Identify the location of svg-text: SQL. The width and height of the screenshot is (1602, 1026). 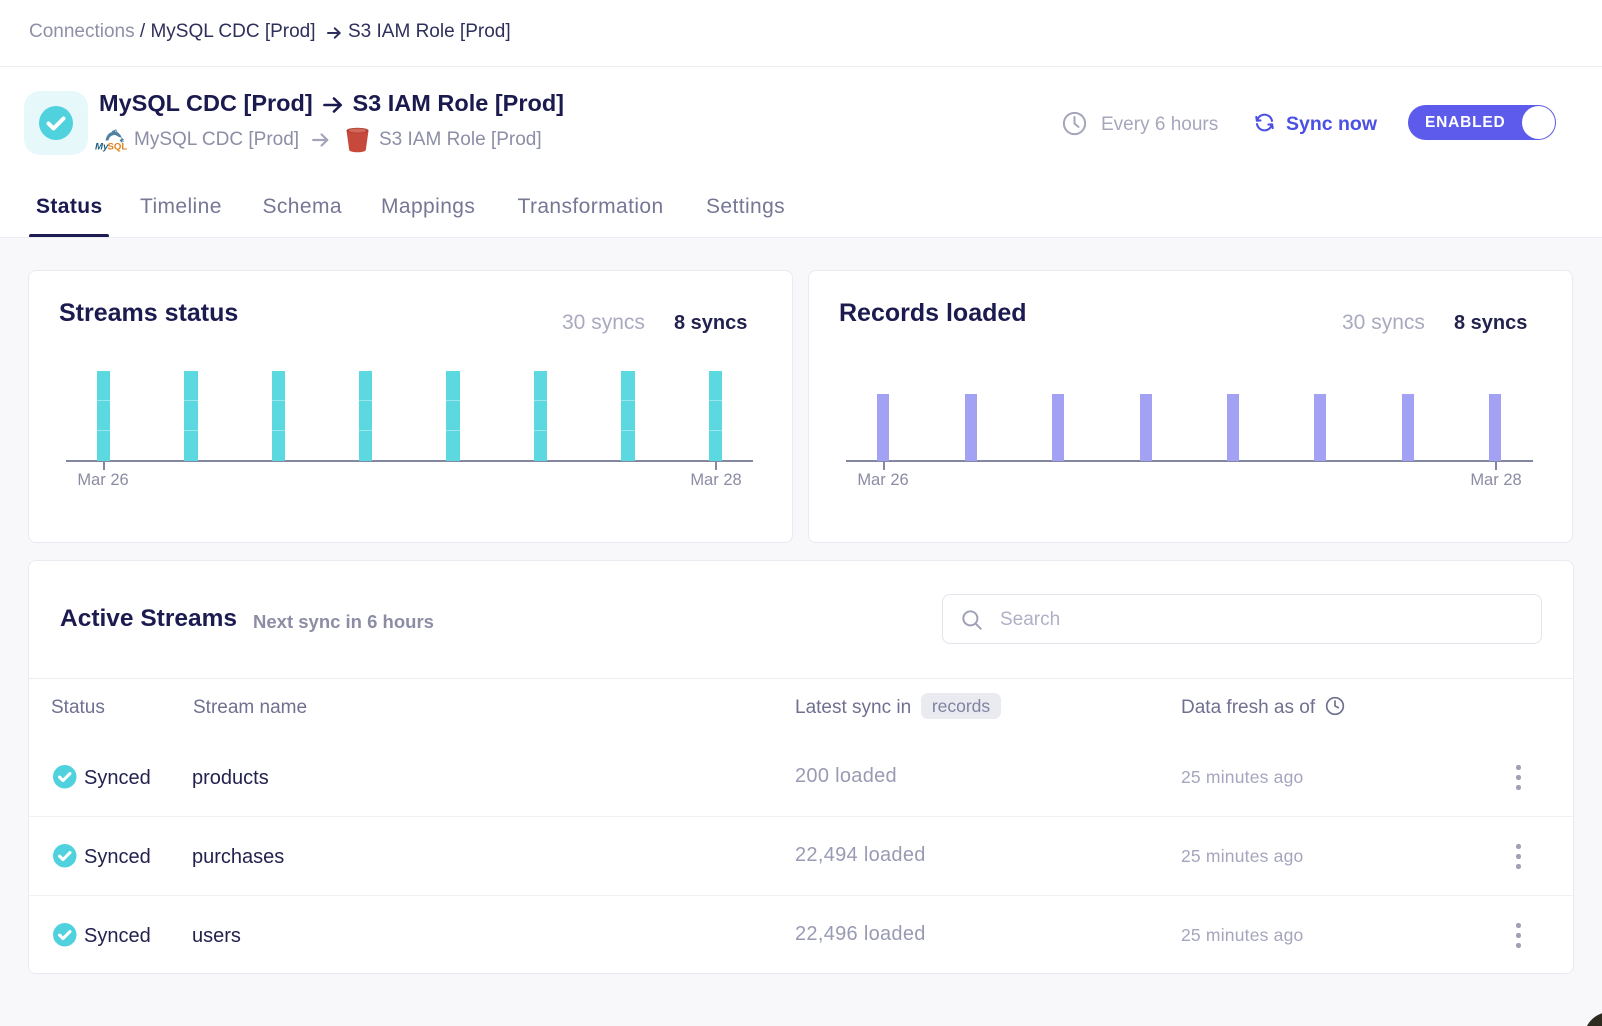
(118, 147).